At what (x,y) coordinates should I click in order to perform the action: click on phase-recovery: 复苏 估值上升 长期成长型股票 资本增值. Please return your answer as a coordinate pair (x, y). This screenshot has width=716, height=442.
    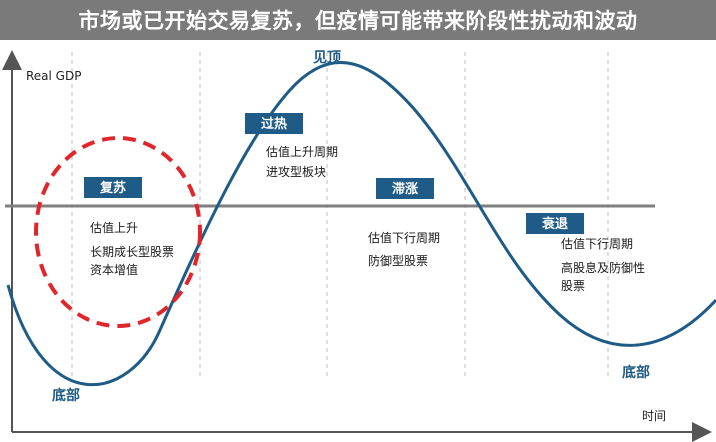
    Looking at the image, I should click on (129, 227).